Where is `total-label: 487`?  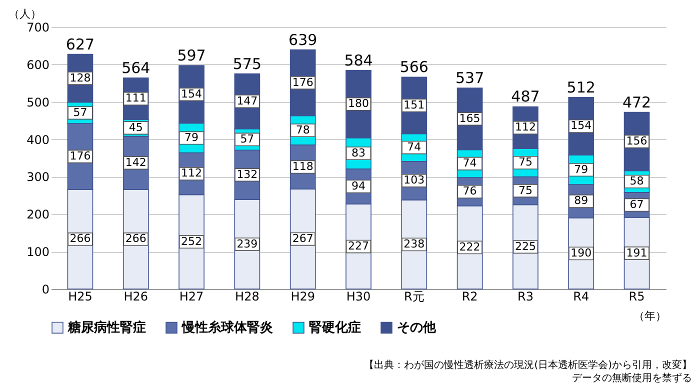
total-label: 487 is located at coordinates (525, 97).